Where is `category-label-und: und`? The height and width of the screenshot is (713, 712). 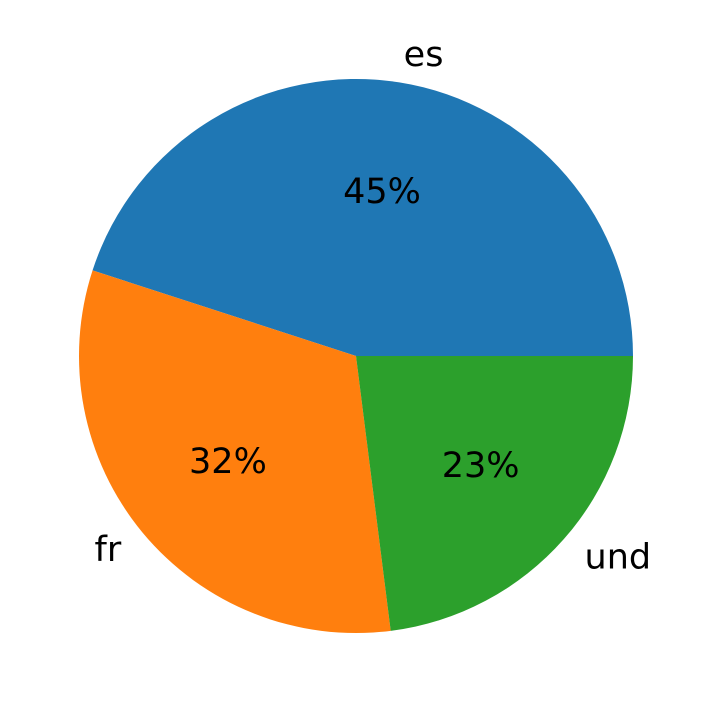 category-label-und: und is located at coordinates (618, 558).